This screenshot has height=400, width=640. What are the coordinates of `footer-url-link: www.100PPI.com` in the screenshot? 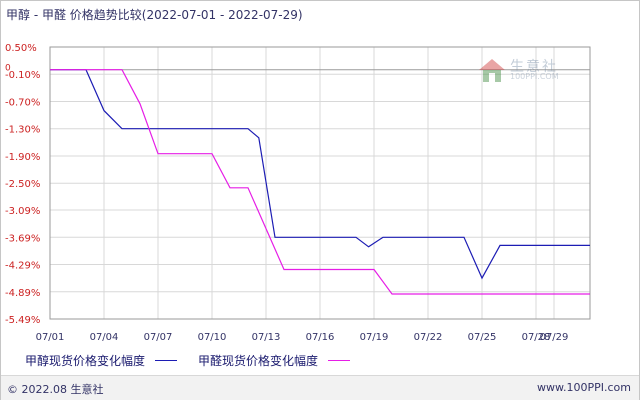 It's located at (584, 387).